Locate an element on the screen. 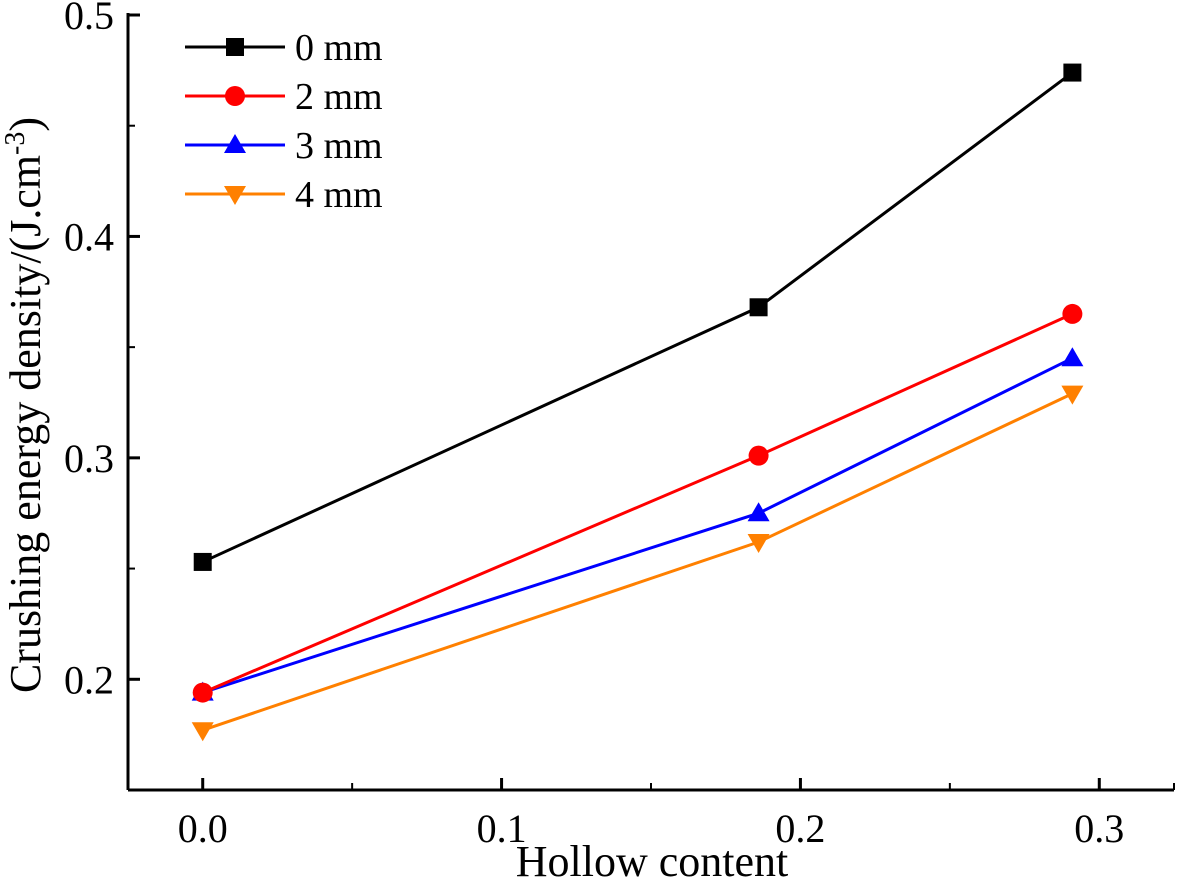 This screenshot has width=1178, height=880. legend-label: 4 mm is located at coordinates (339, 195).